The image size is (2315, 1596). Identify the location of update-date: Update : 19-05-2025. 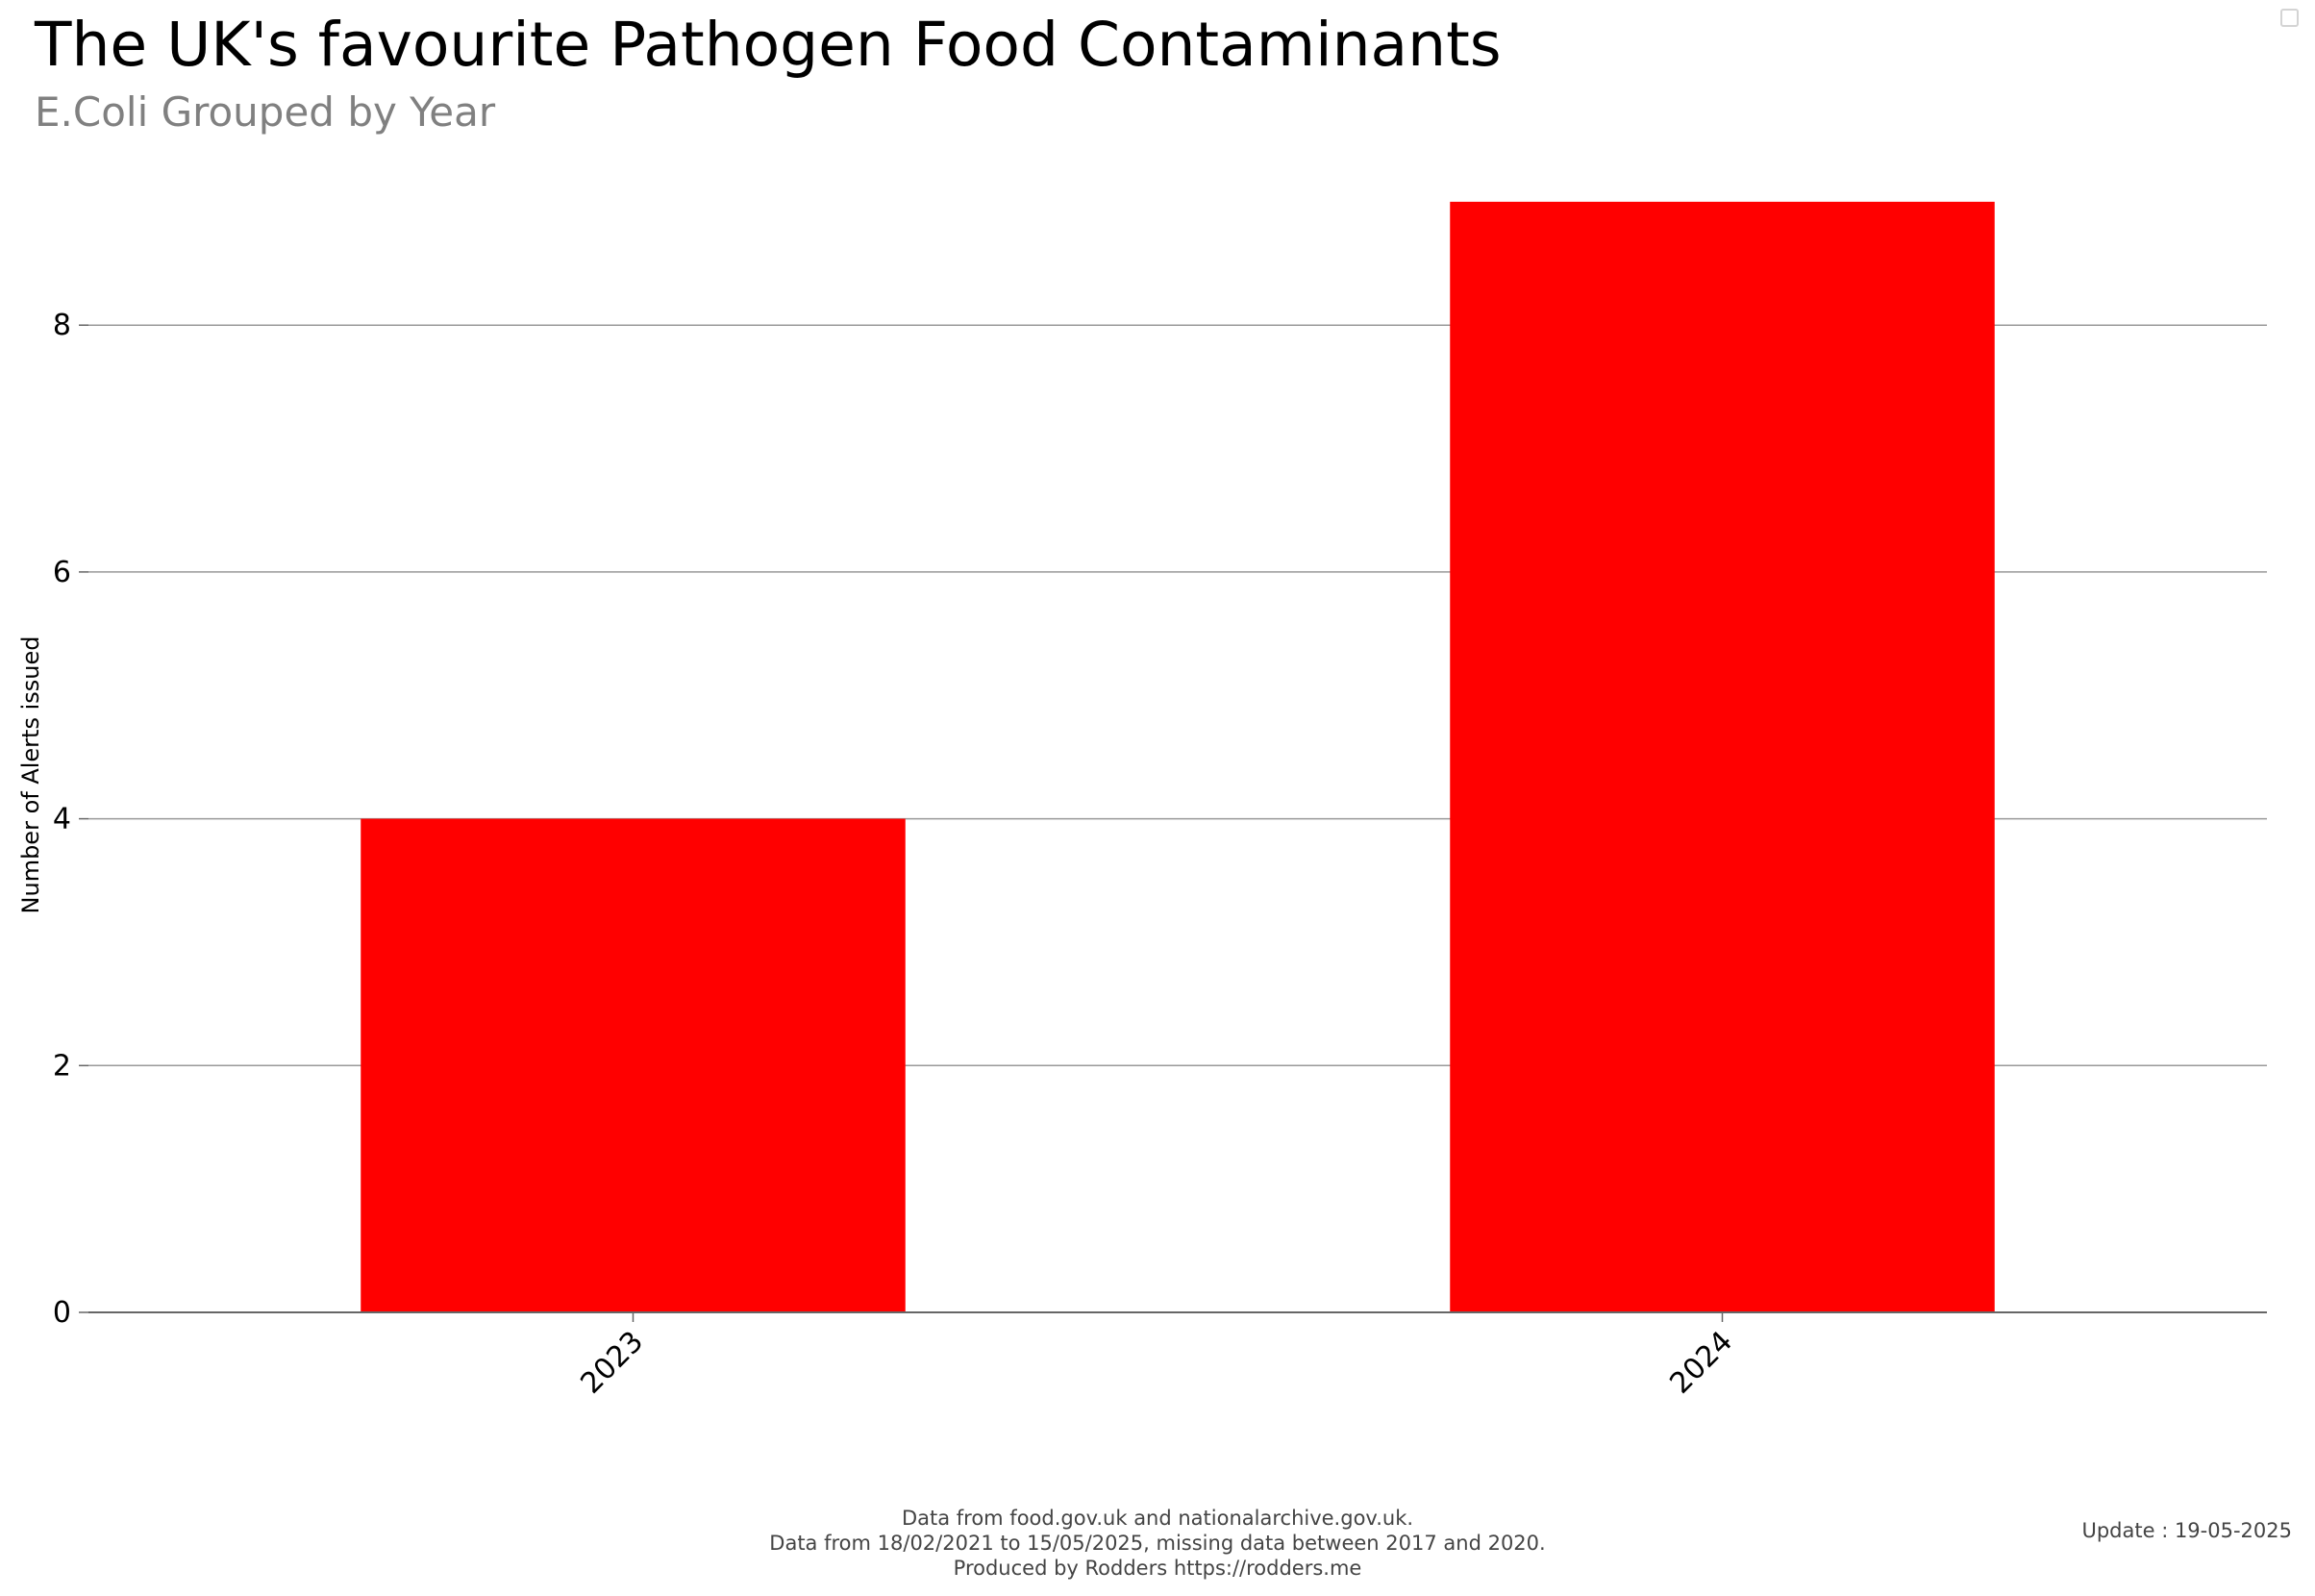
(2186, 1530).